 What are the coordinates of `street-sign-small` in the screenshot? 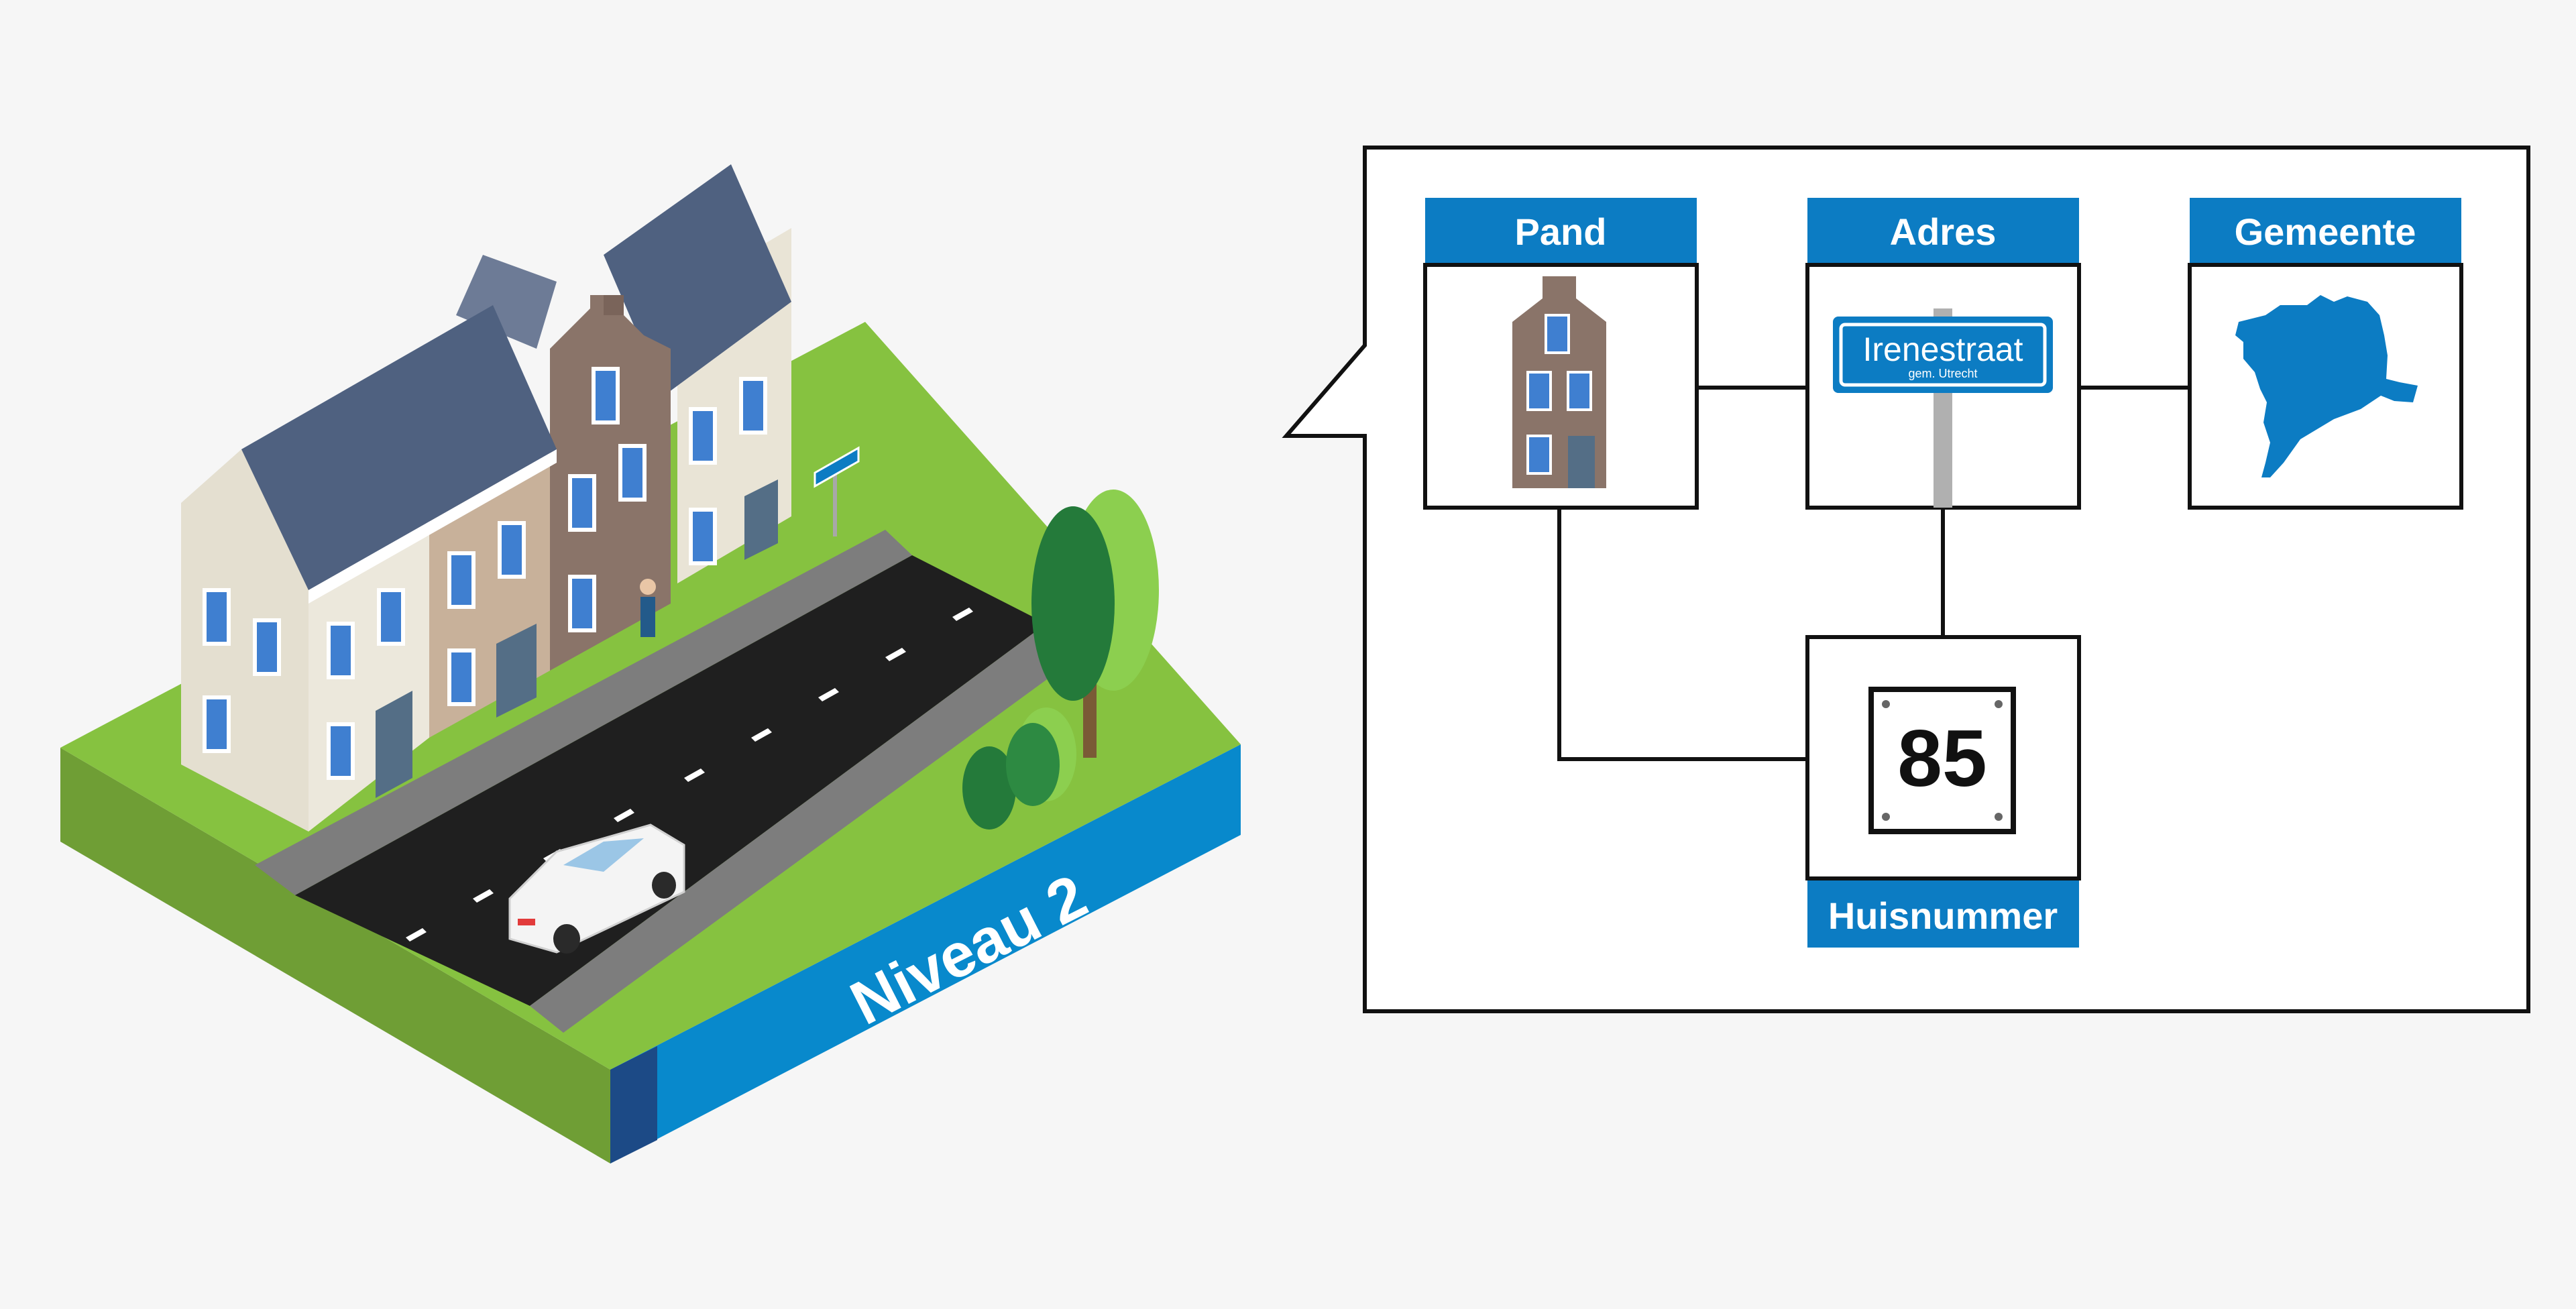 It's located at (837, 491).